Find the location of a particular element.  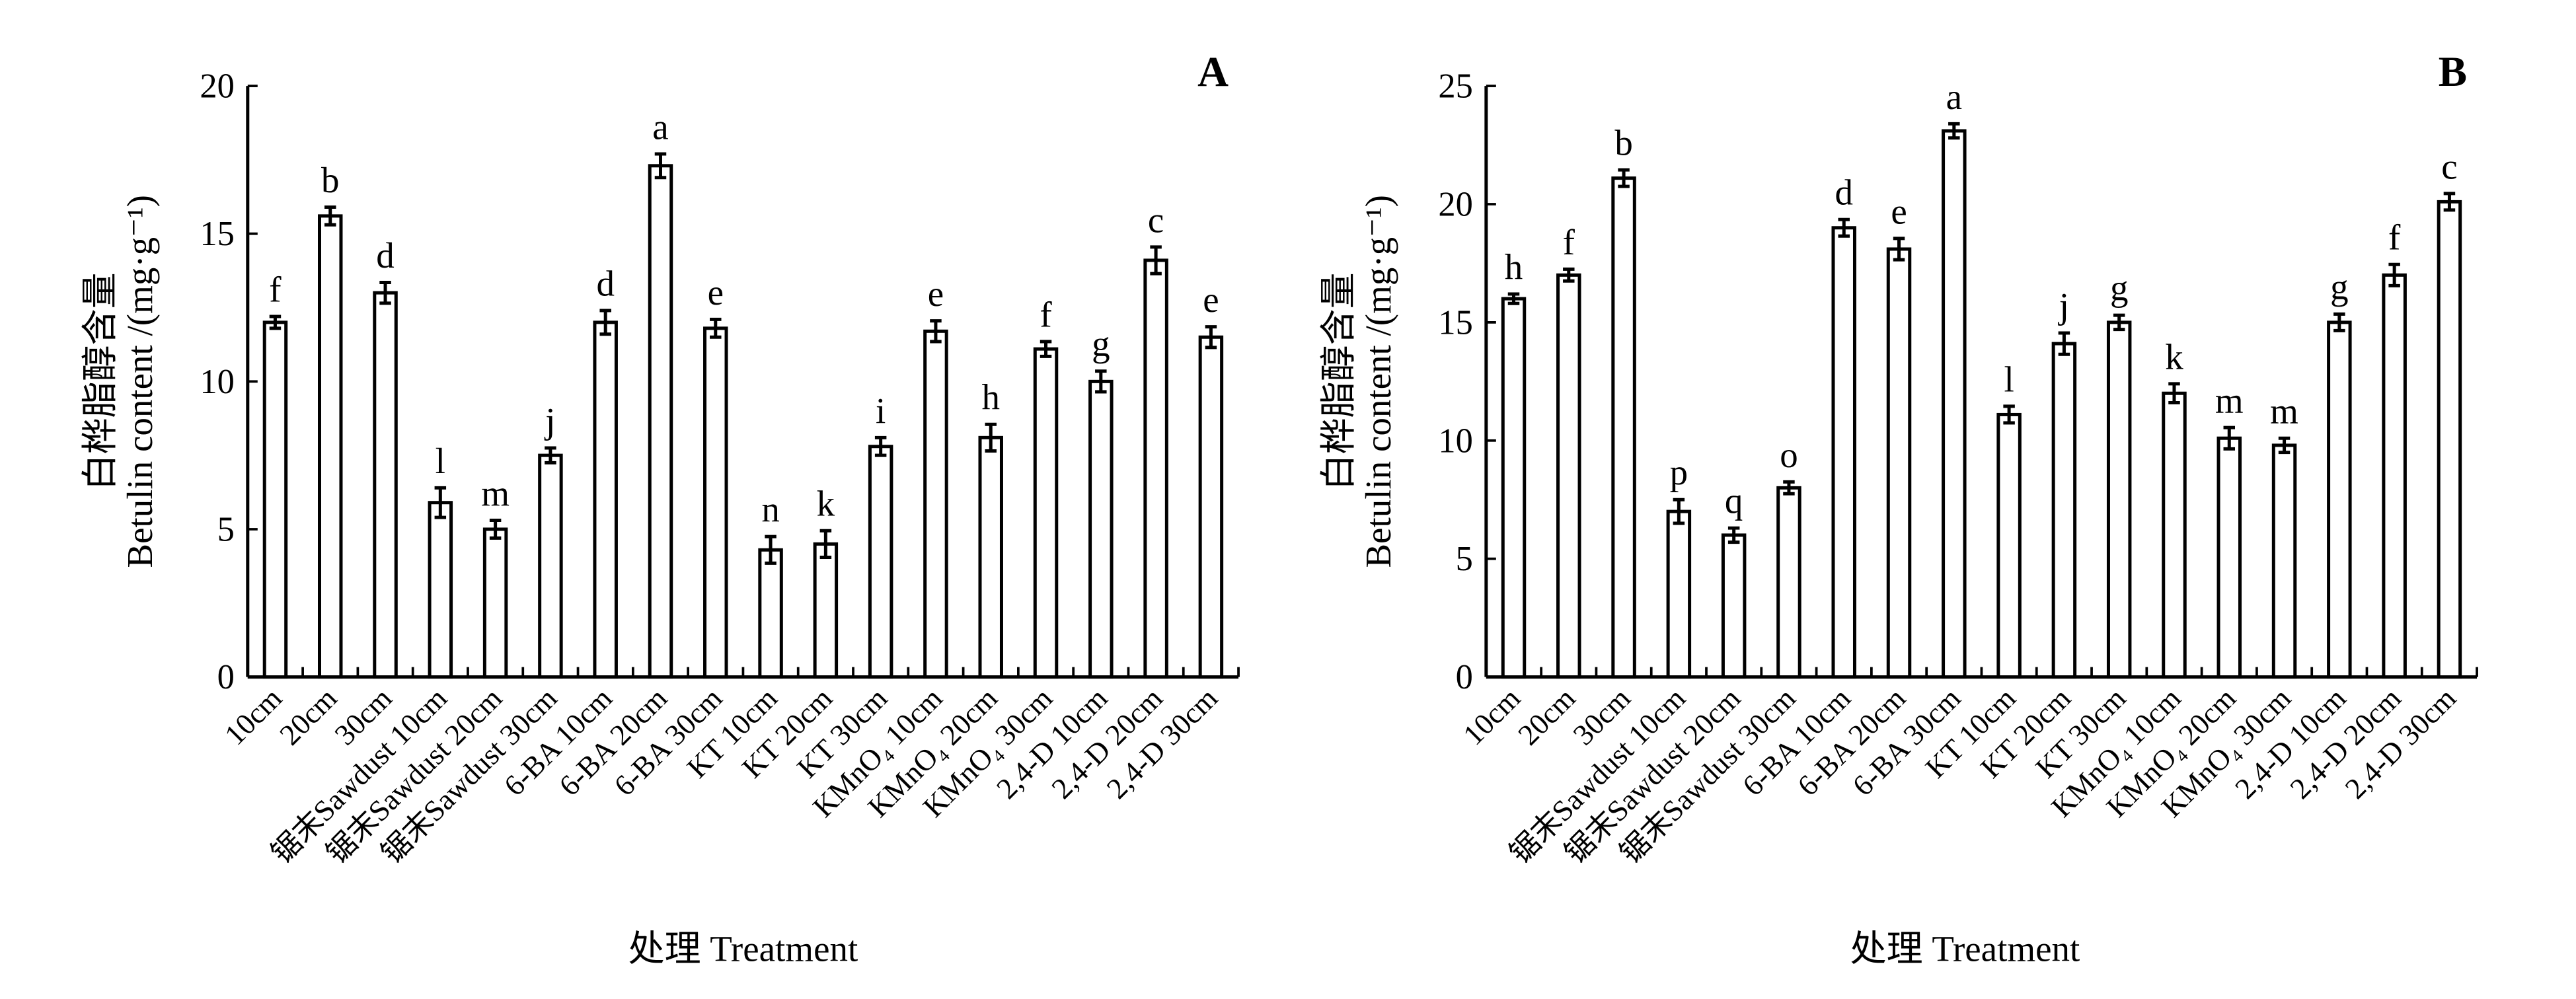

panel-label: B is located at coordinates (2453, 72).